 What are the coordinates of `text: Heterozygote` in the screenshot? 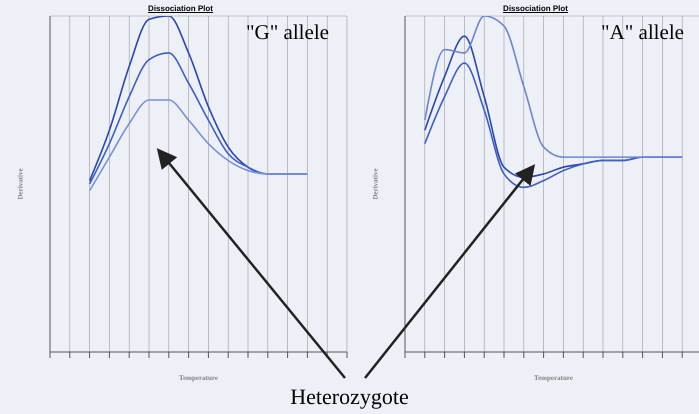 It's located at (349, 397).